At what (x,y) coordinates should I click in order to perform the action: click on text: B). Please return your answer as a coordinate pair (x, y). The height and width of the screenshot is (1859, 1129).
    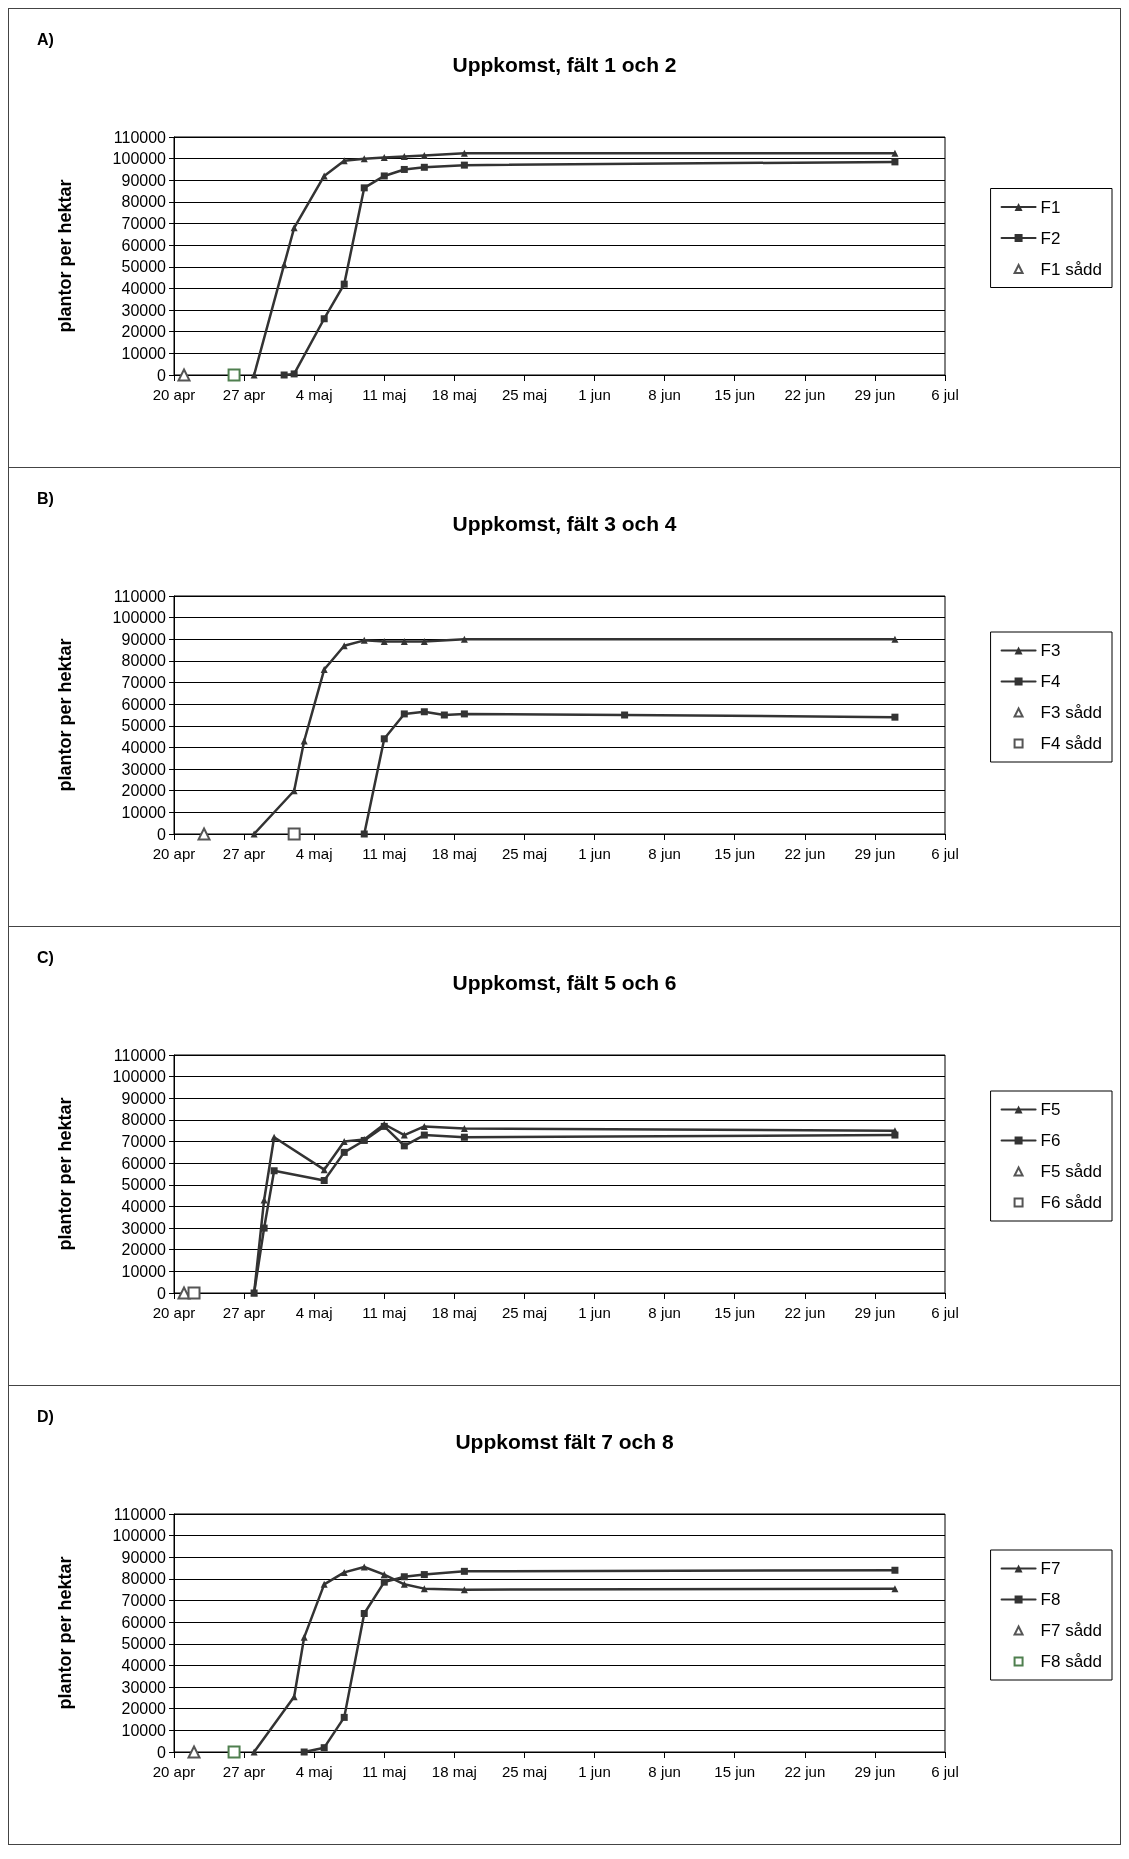
    Looking at the image, I should click on (45, 498).